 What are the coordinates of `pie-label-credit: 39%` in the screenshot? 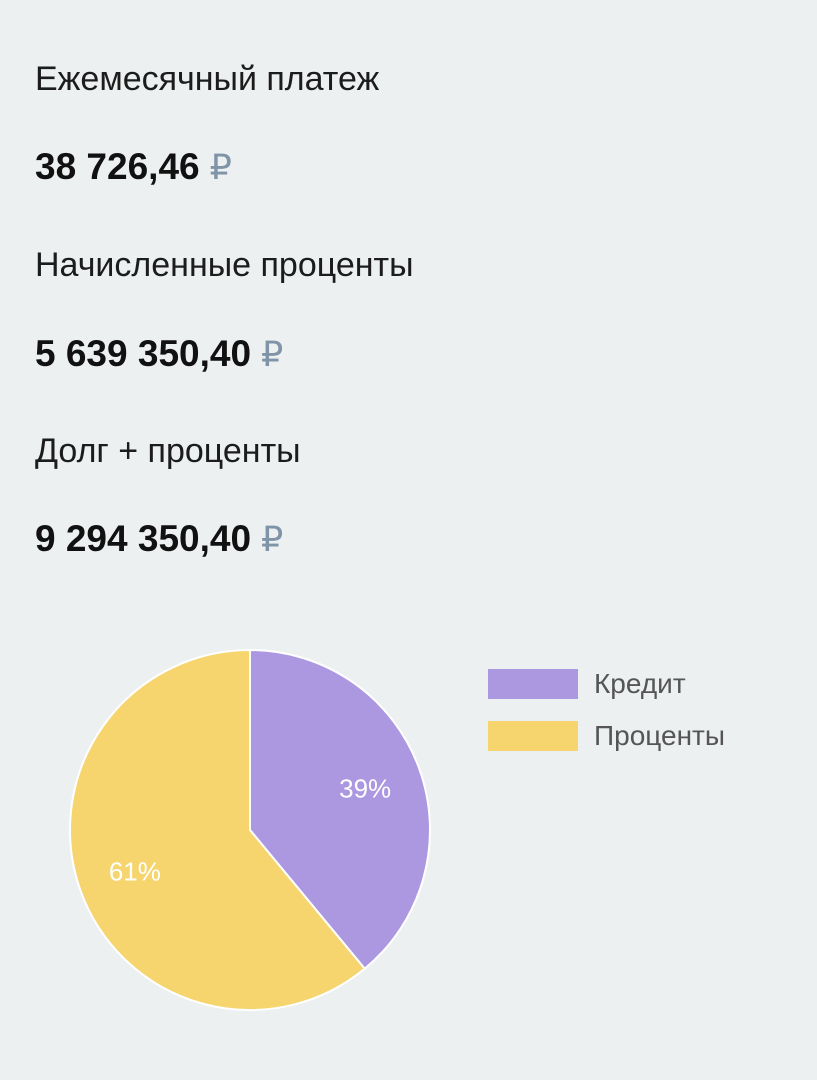 It's located at (365, 789).